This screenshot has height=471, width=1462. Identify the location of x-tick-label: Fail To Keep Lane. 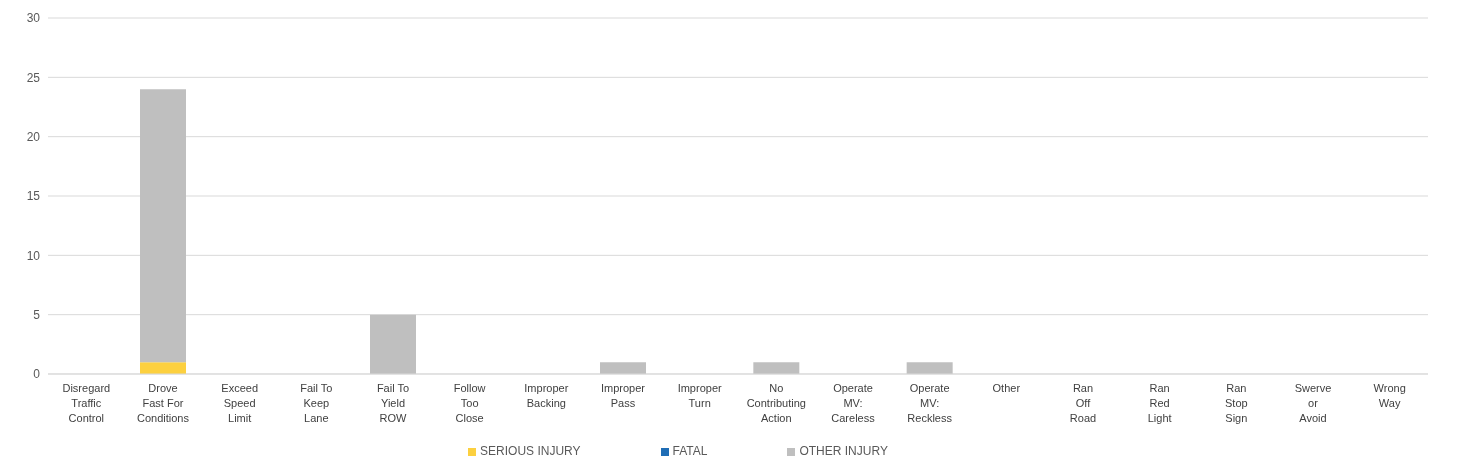
(316, 403).